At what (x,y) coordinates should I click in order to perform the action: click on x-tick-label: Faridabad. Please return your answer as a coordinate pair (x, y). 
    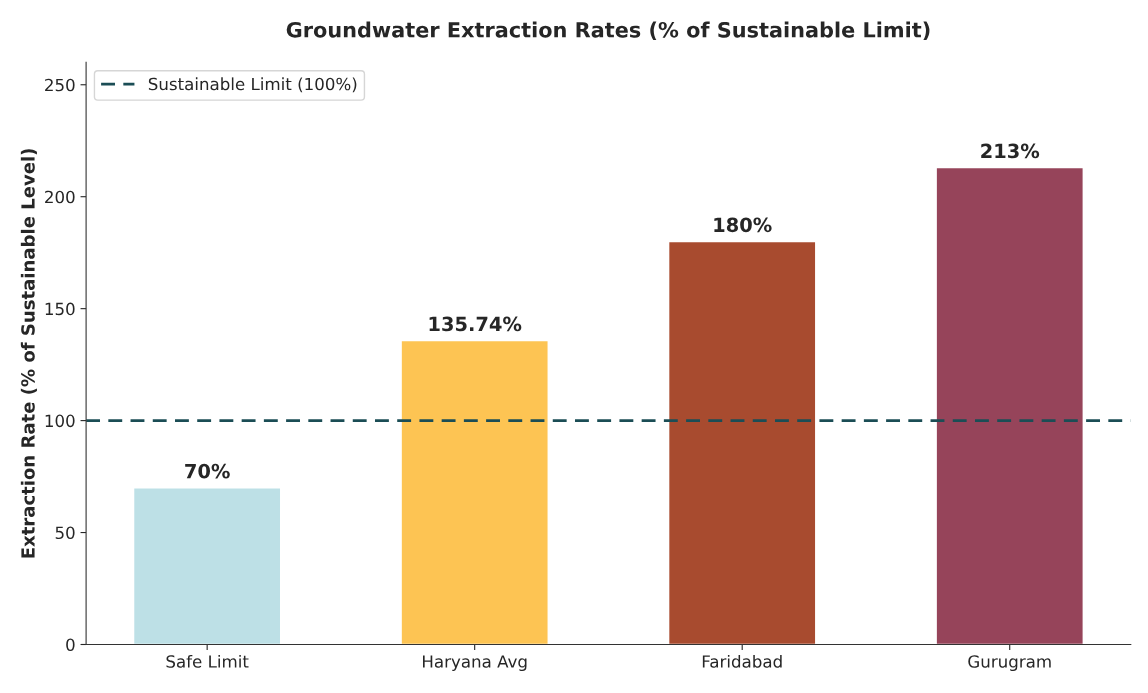
    Looking at the image, I should click on (742, 661).